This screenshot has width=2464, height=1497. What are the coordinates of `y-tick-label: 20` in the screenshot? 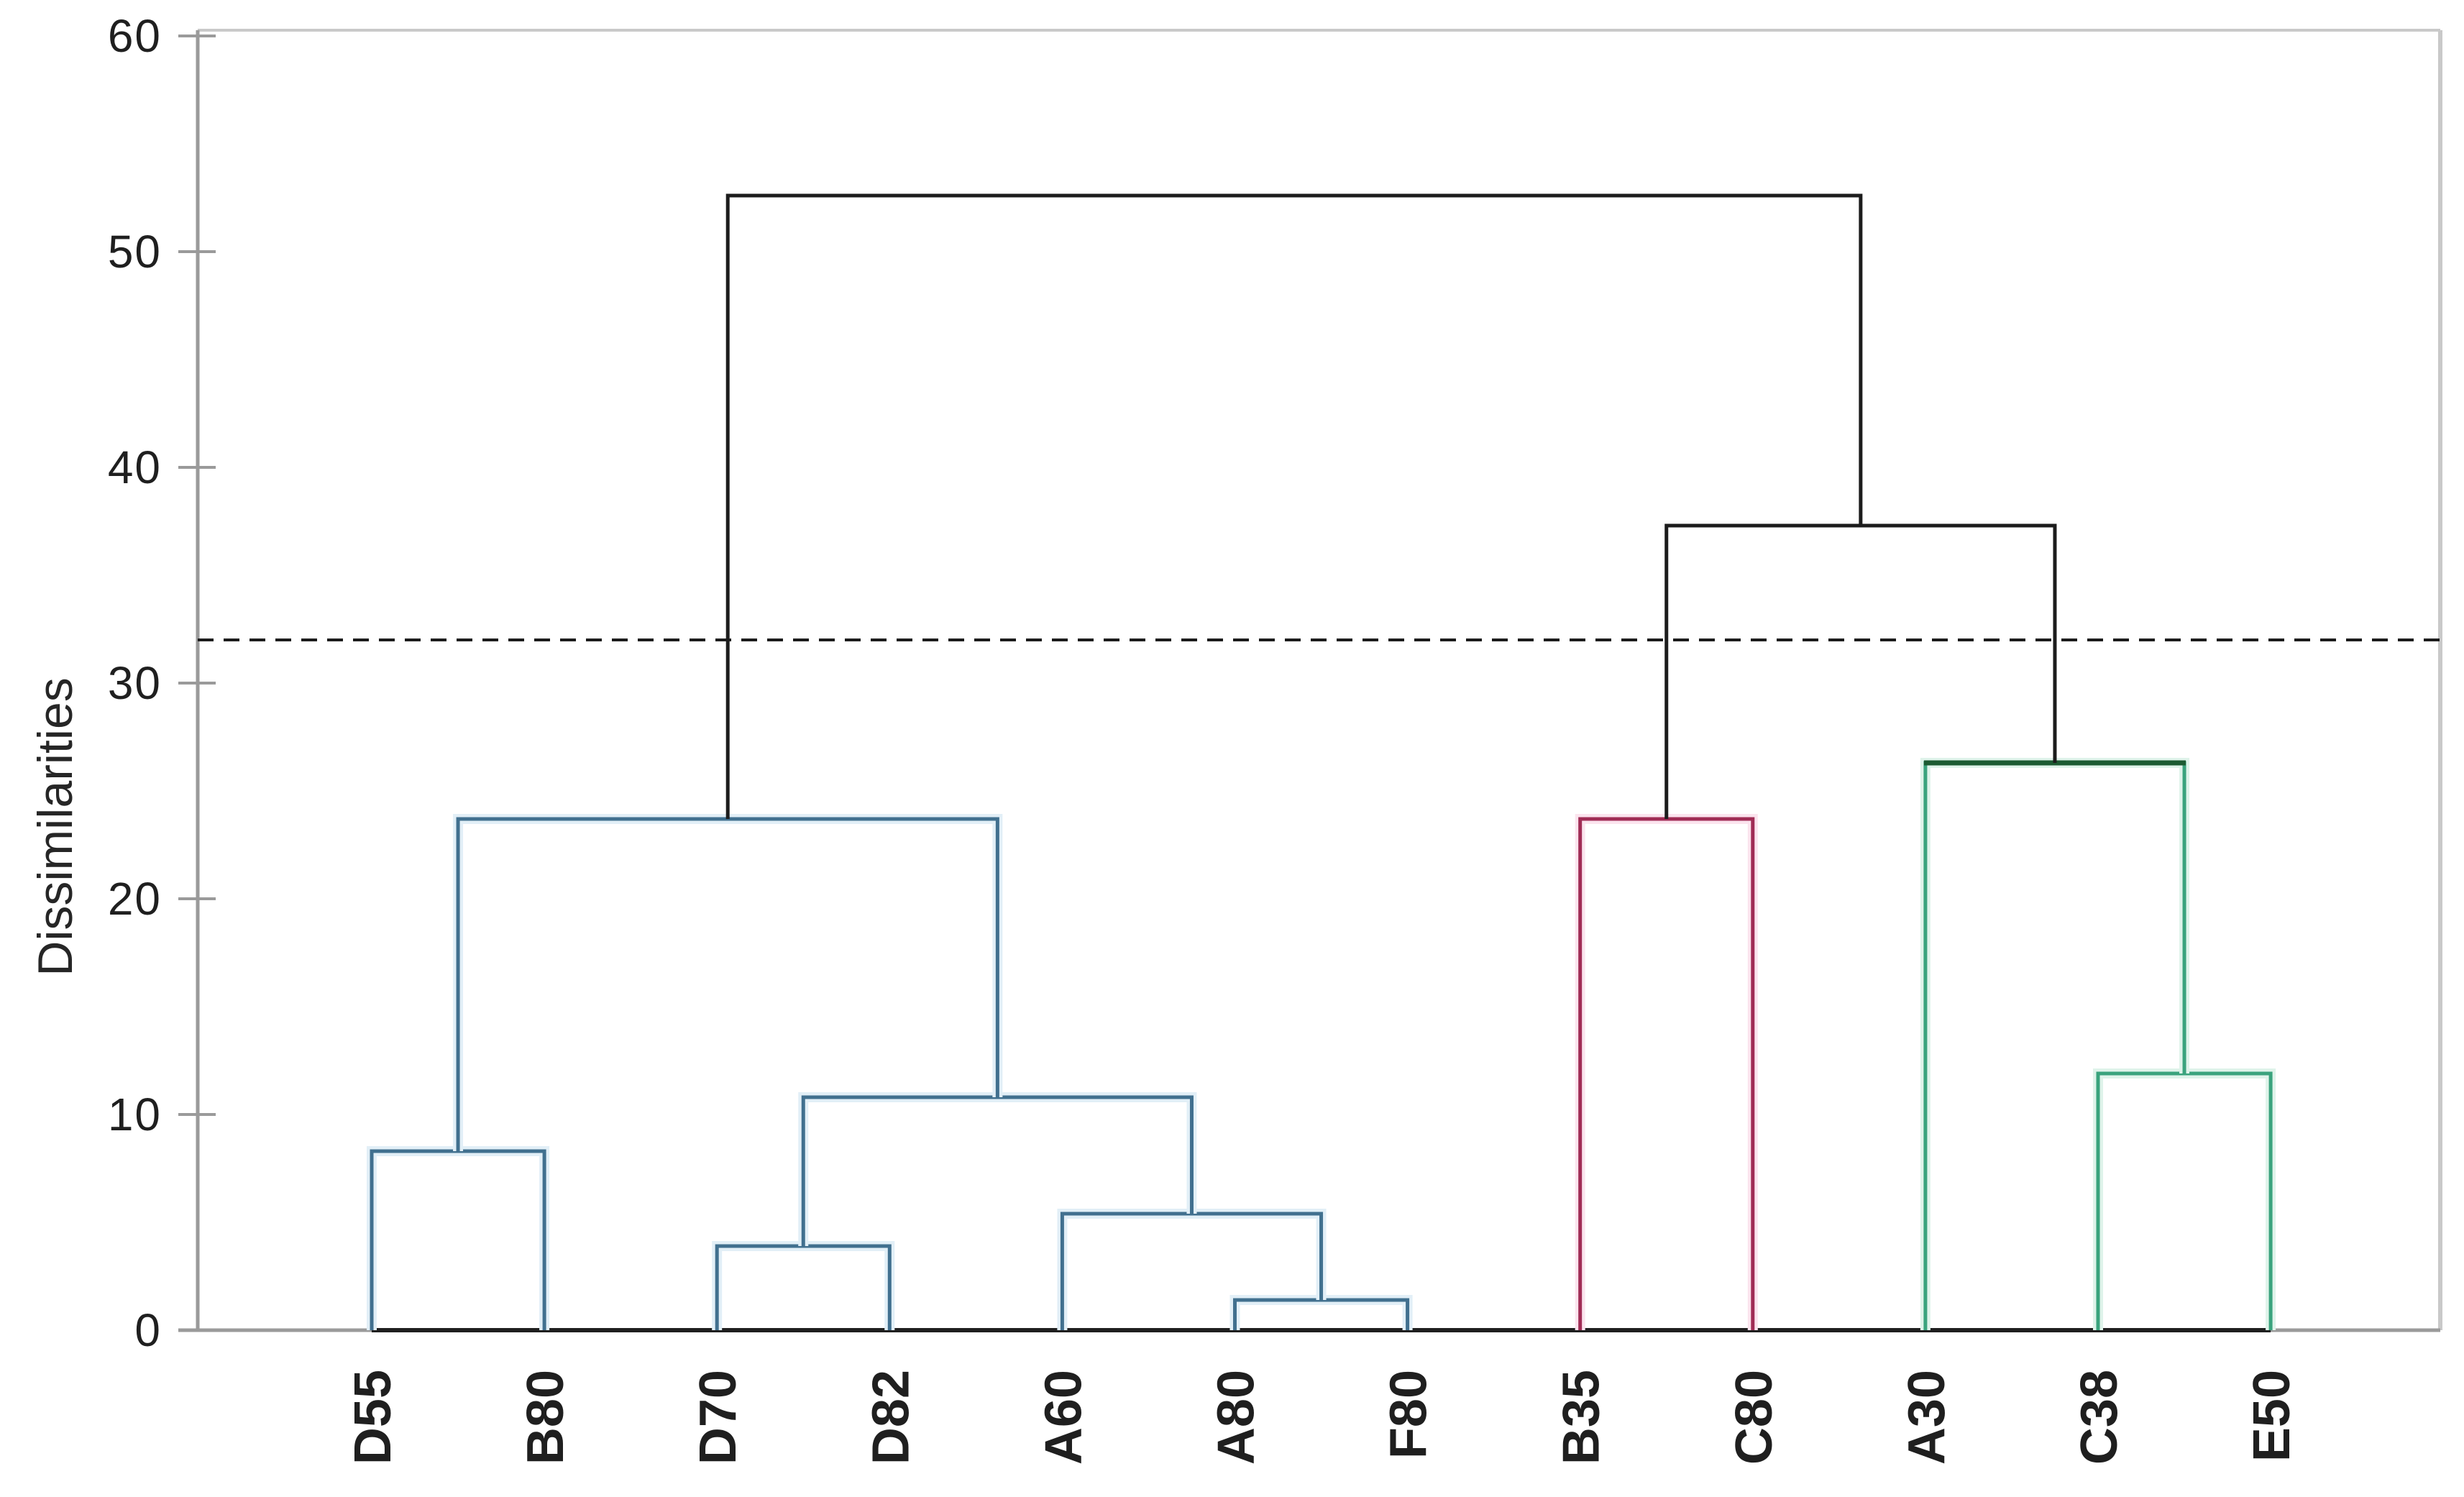 It's located at (135, 899).